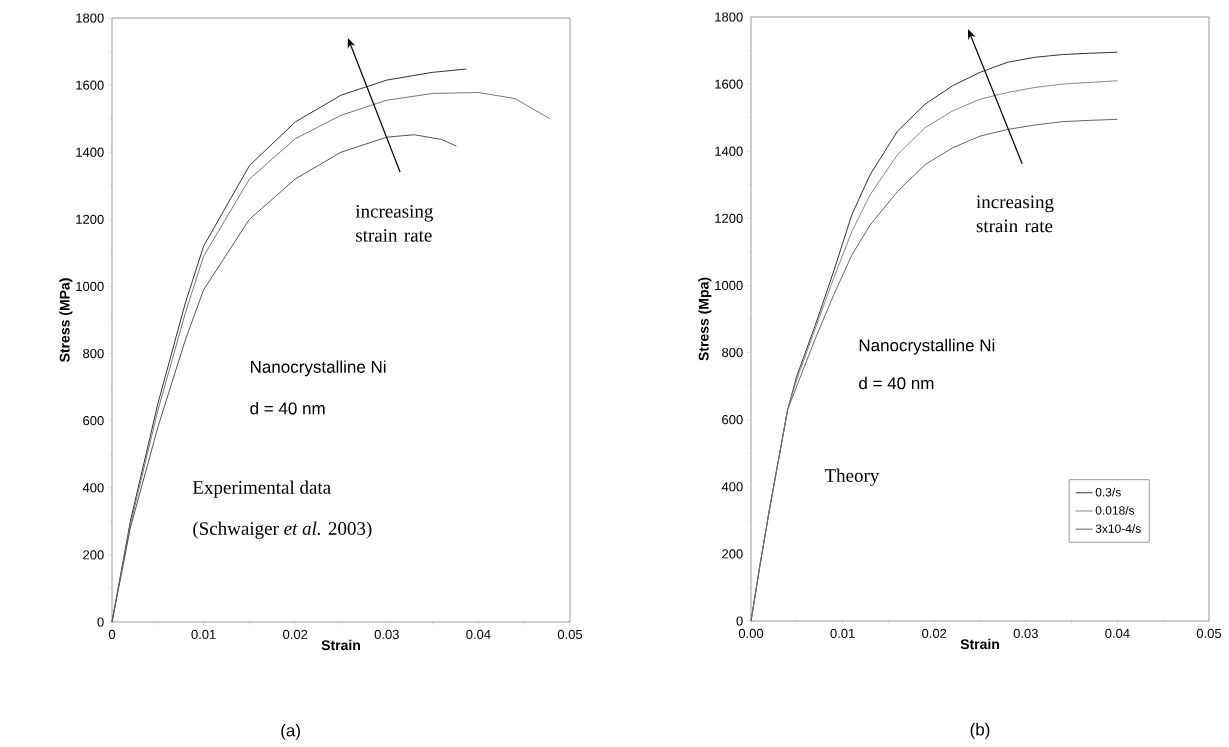 This screenshot has height=747, width=1229. I want to click on x-tick-label: 0.00, so click(751, 633).